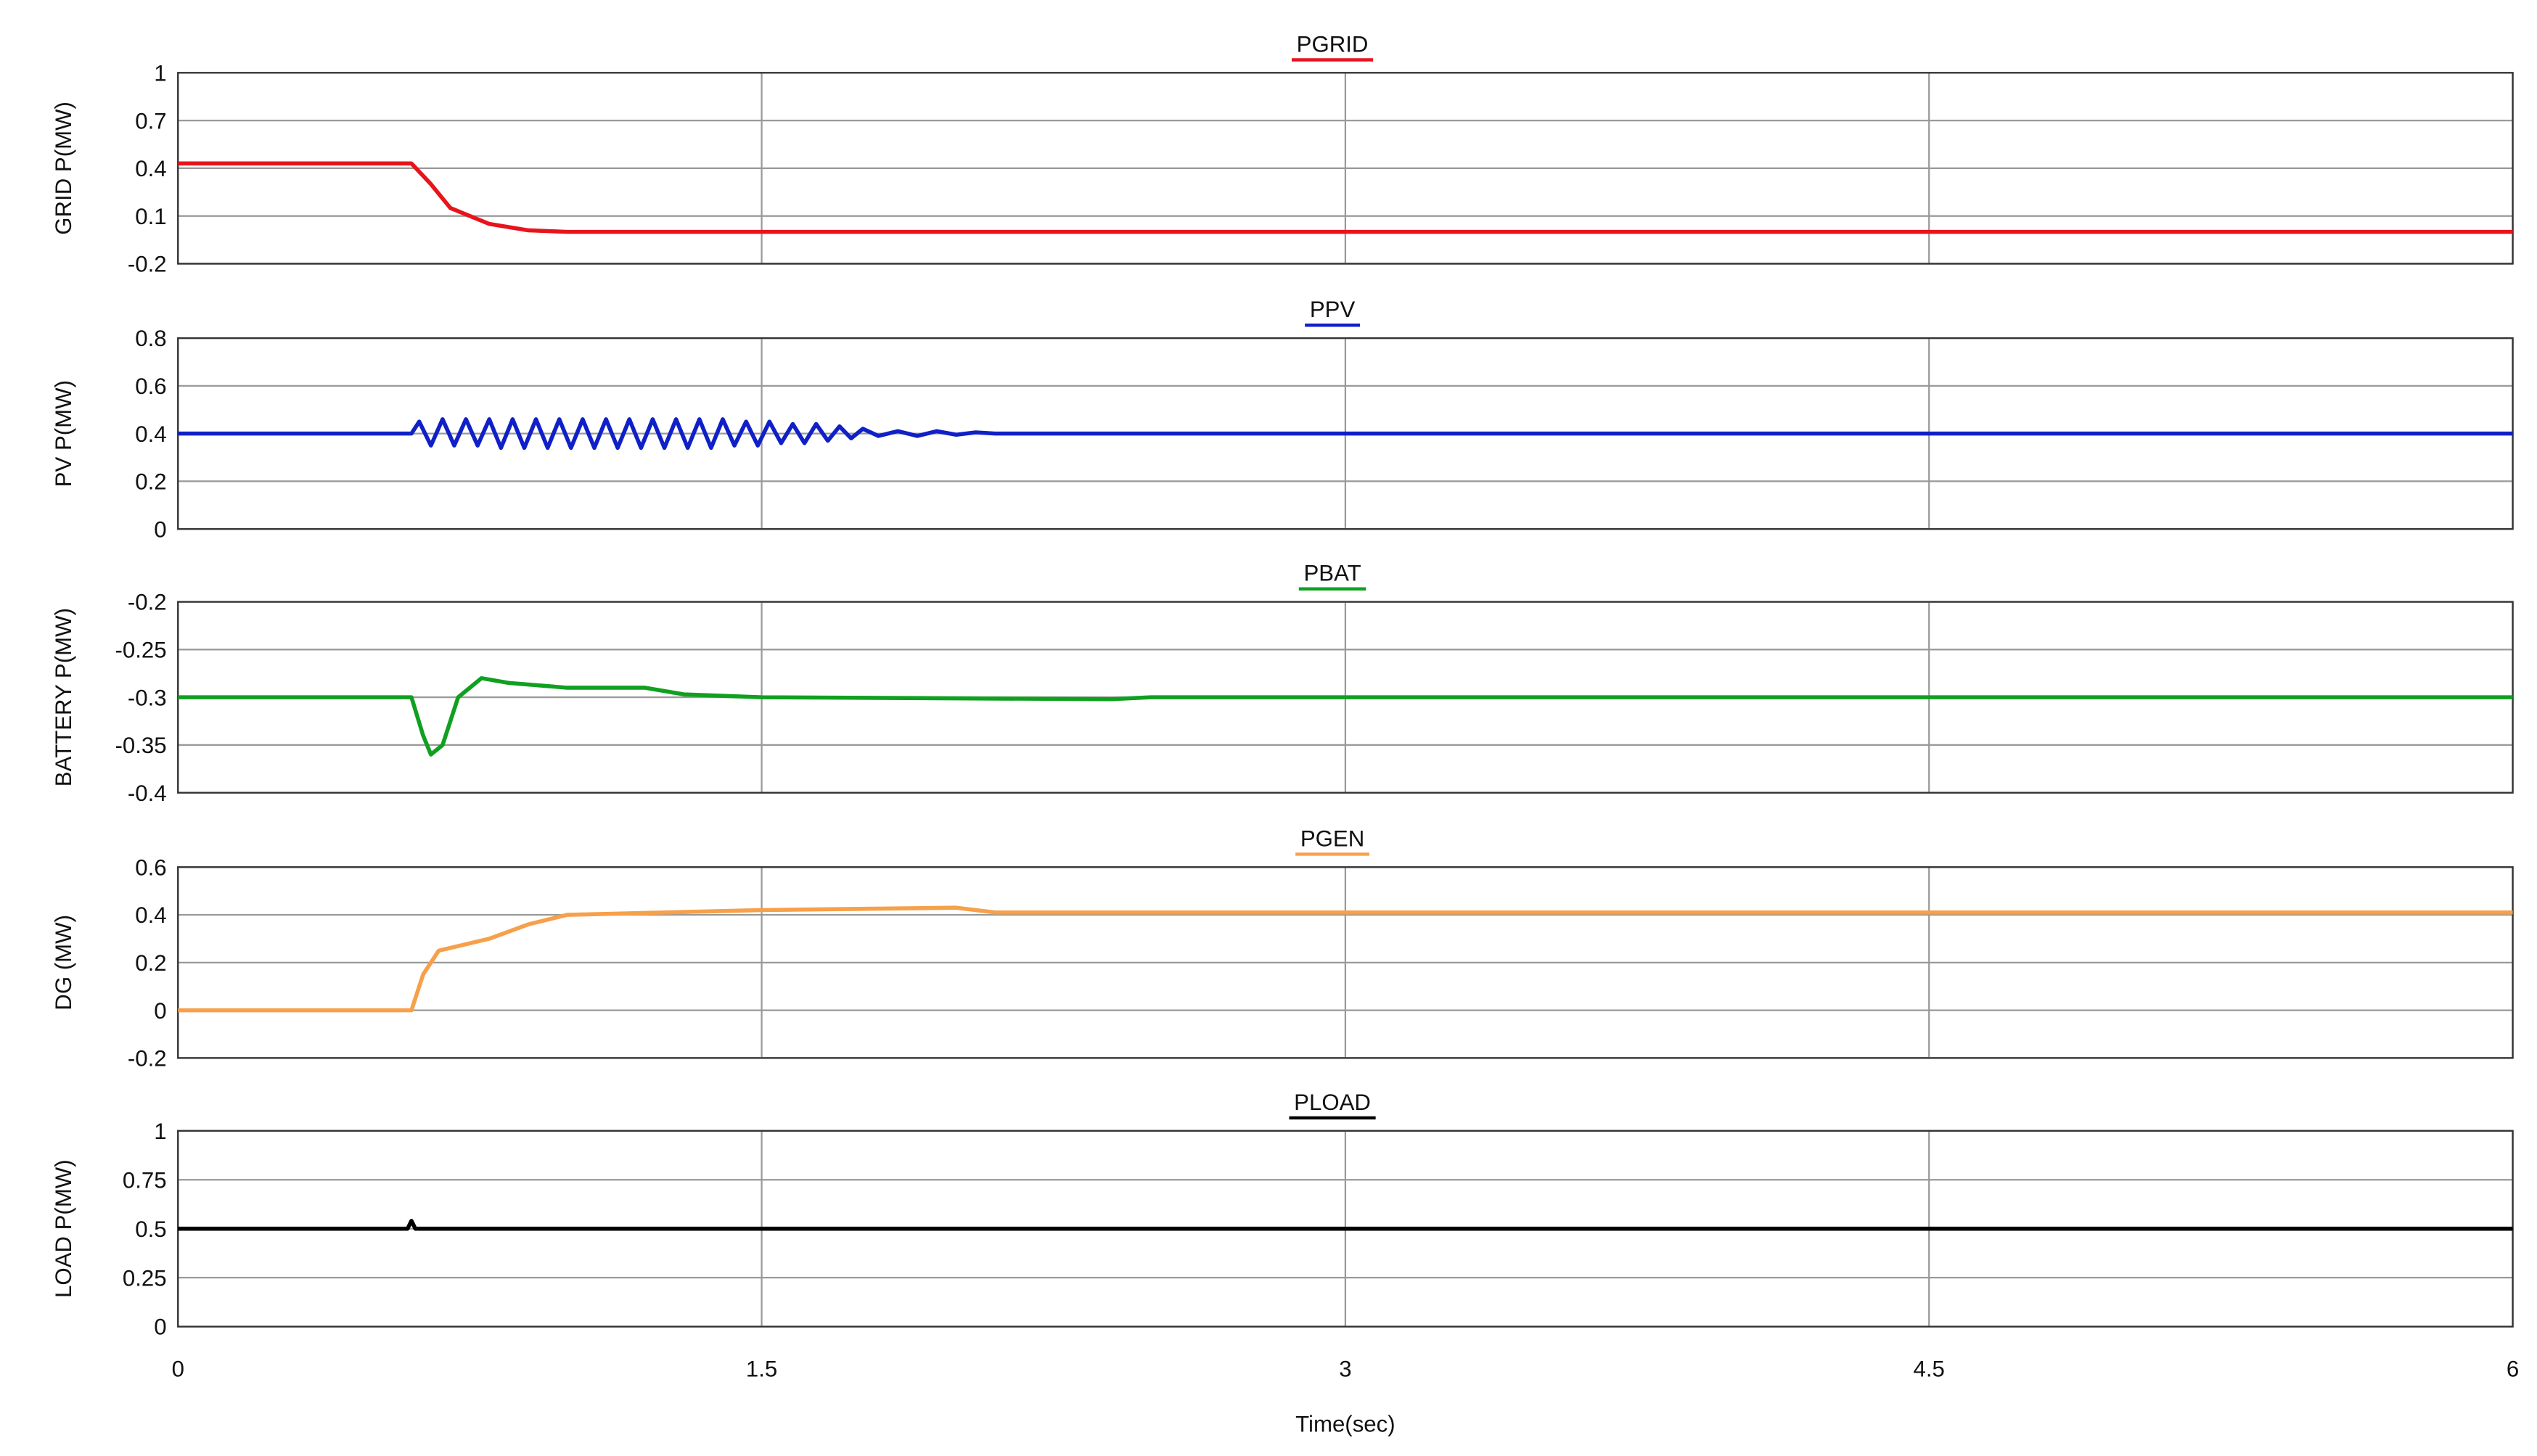 The width and height of the screenshot is (2537, 1456). I want to click on y-tick-label: -0.4, so click(147, 793).